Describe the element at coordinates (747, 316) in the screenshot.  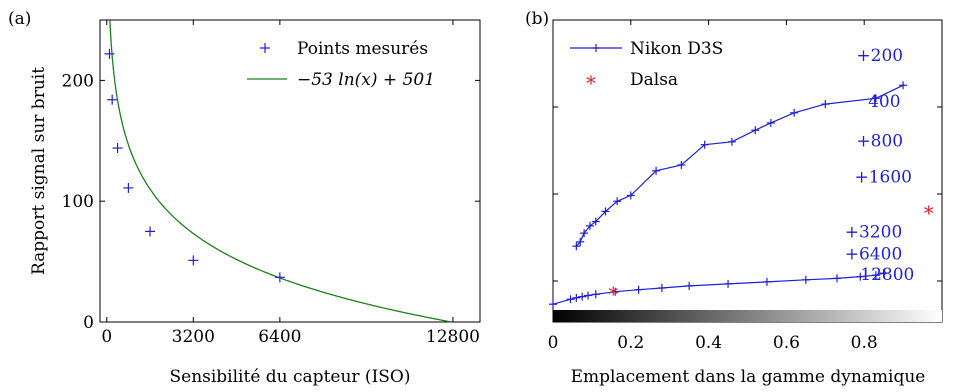
I see `dynamic-range-gradient` at that location.